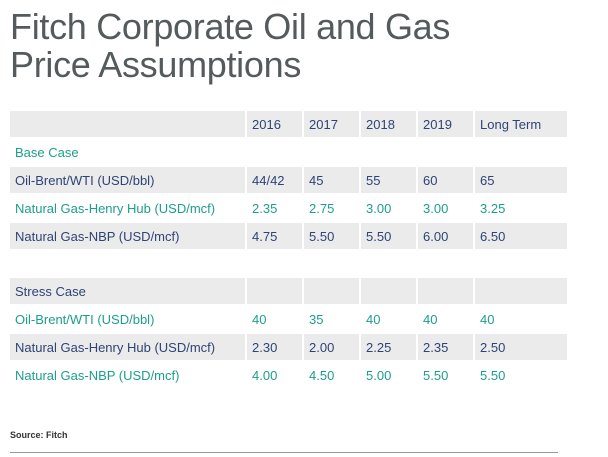 This screenshot has height=457, width=608. I want to click on column-header: 2017, so click(331, 124).